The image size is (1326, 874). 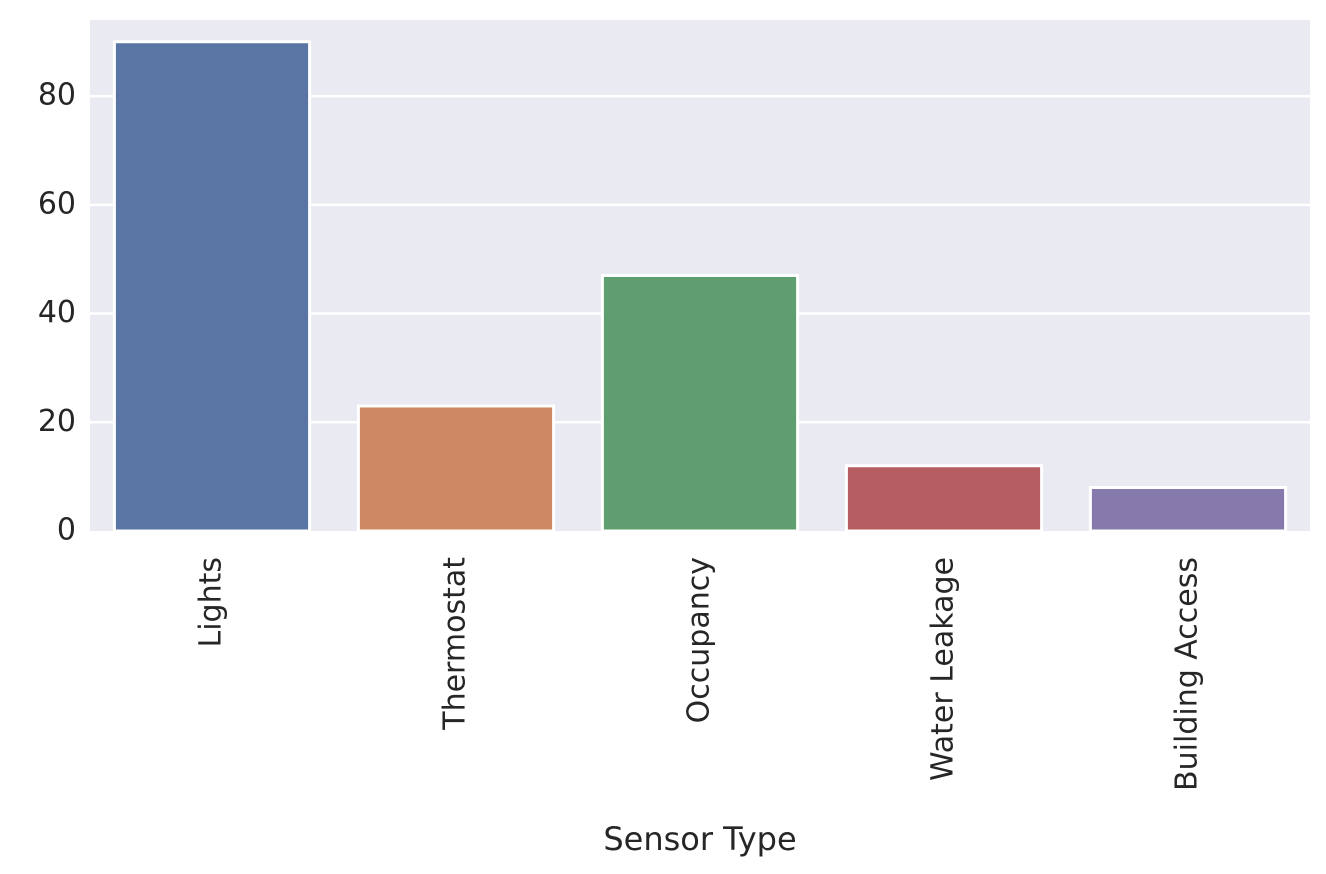 What do you see at coordinates (456, 468) in the screenshot?
I see `bar-thermostat` at bounding box center [456, 468].